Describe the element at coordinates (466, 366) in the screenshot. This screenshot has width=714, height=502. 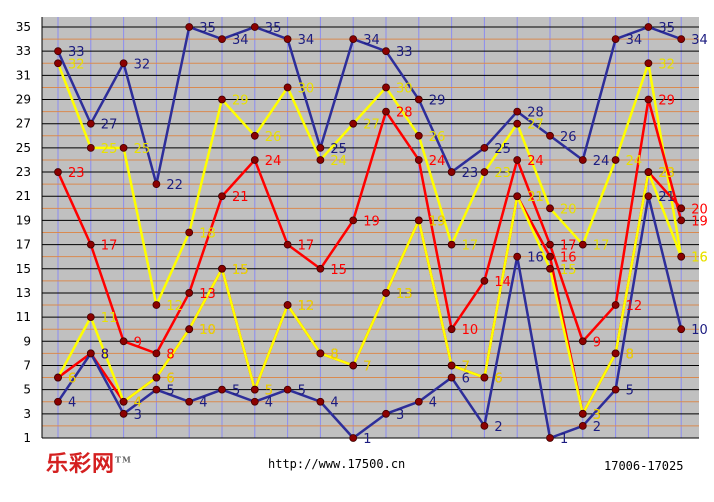
I see `data-label: 7` at that location.